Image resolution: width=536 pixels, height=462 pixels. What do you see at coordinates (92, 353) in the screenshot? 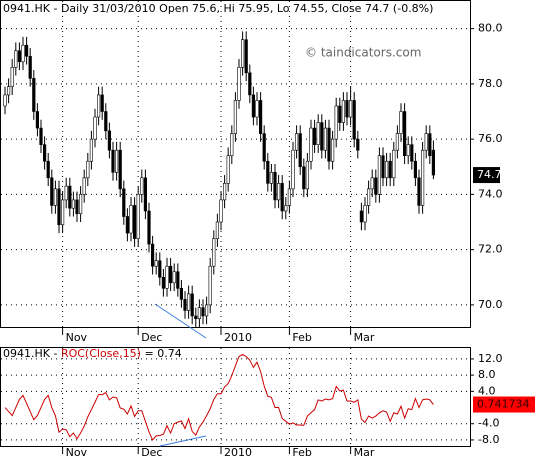
I see `indicator-title: 0941.HK - ROC(Close,15) = 0.74` at bounding box center [92, 353].